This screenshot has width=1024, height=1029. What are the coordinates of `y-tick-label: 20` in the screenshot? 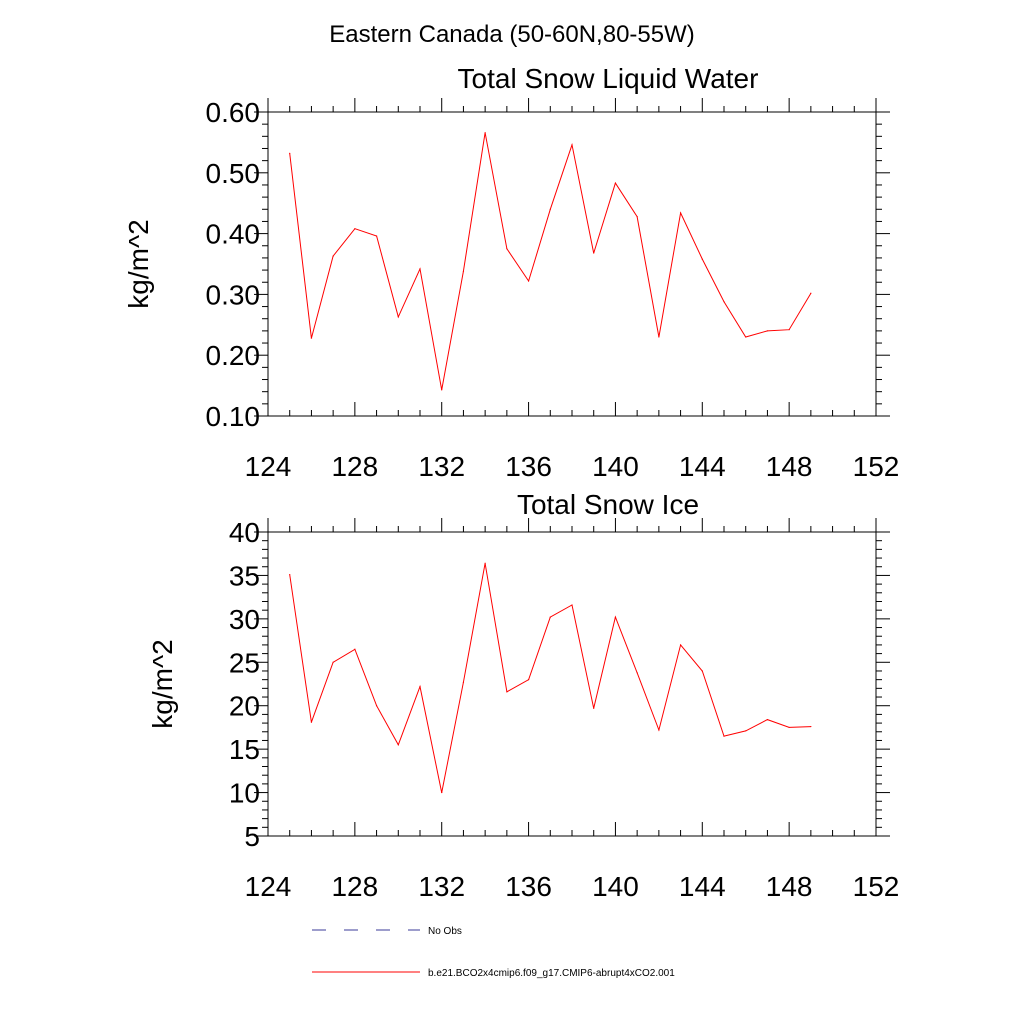 It's located at (244, 706).